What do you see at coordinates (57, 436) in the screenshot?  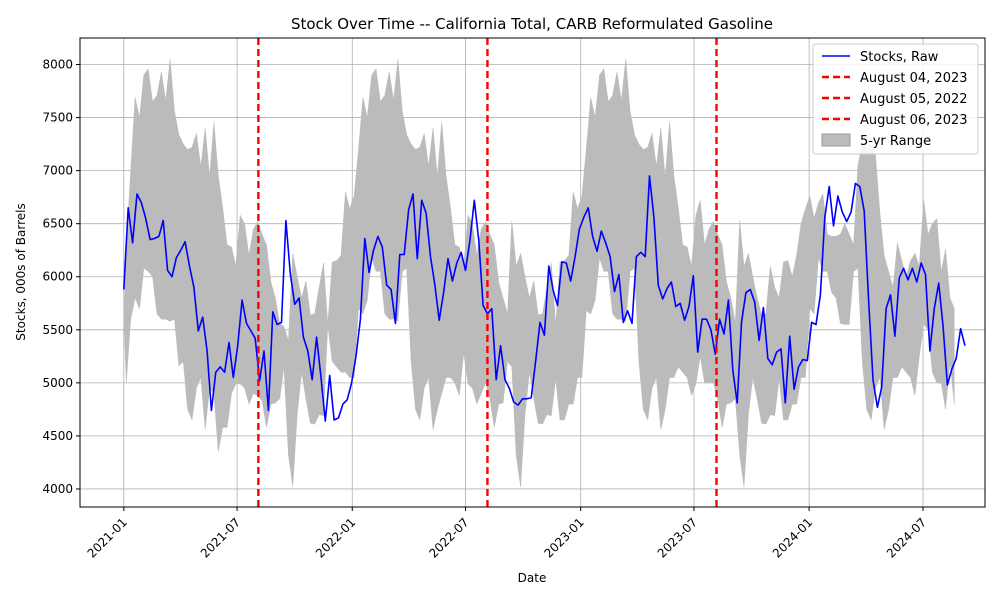 I see `y-tick-label: 4500` at bounding box center [57, 436].